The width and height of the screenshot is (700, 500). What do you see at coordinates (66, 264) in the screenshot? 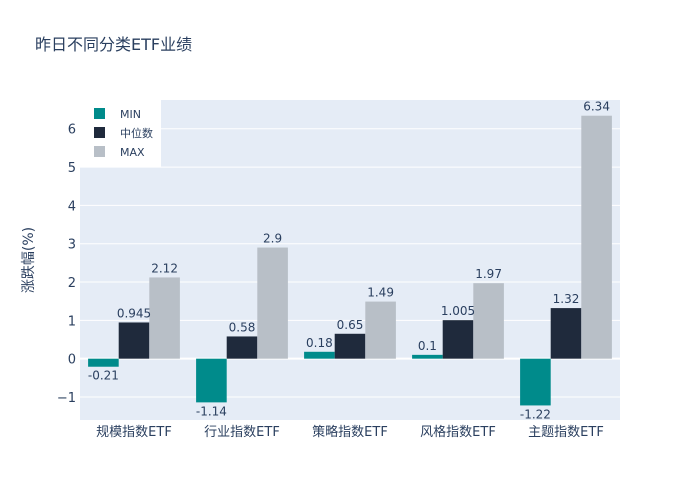
I see `y-tick-labels: −1 0 1 2 3 4 5 6` at bounding box center [66, 264].